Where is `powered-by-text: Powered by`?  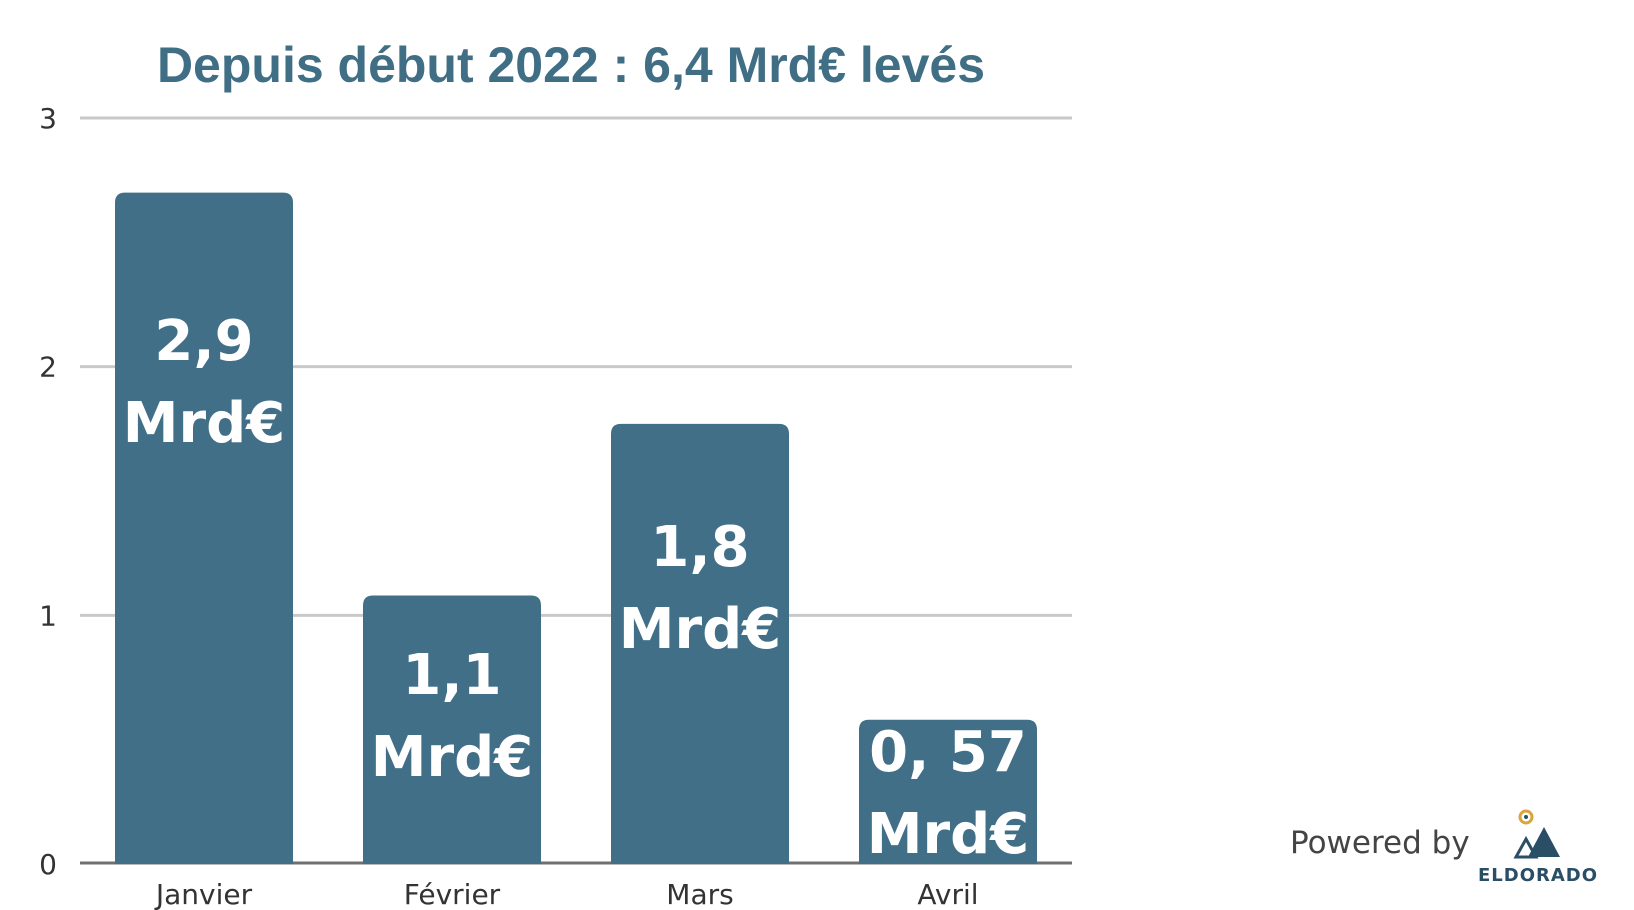 powered-by-text: Powered by is located at coordinates (1380, 843).